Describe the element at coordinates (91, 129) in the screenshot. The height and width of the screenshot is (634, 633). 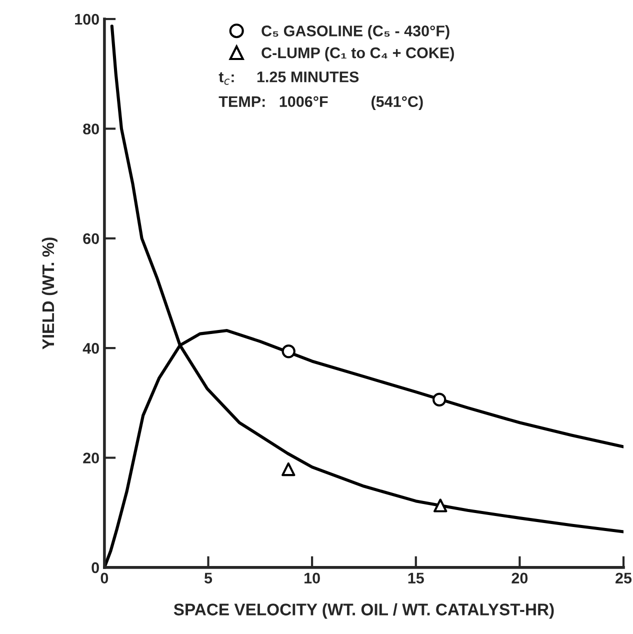
I see `y-tick-label: 80` at that location.